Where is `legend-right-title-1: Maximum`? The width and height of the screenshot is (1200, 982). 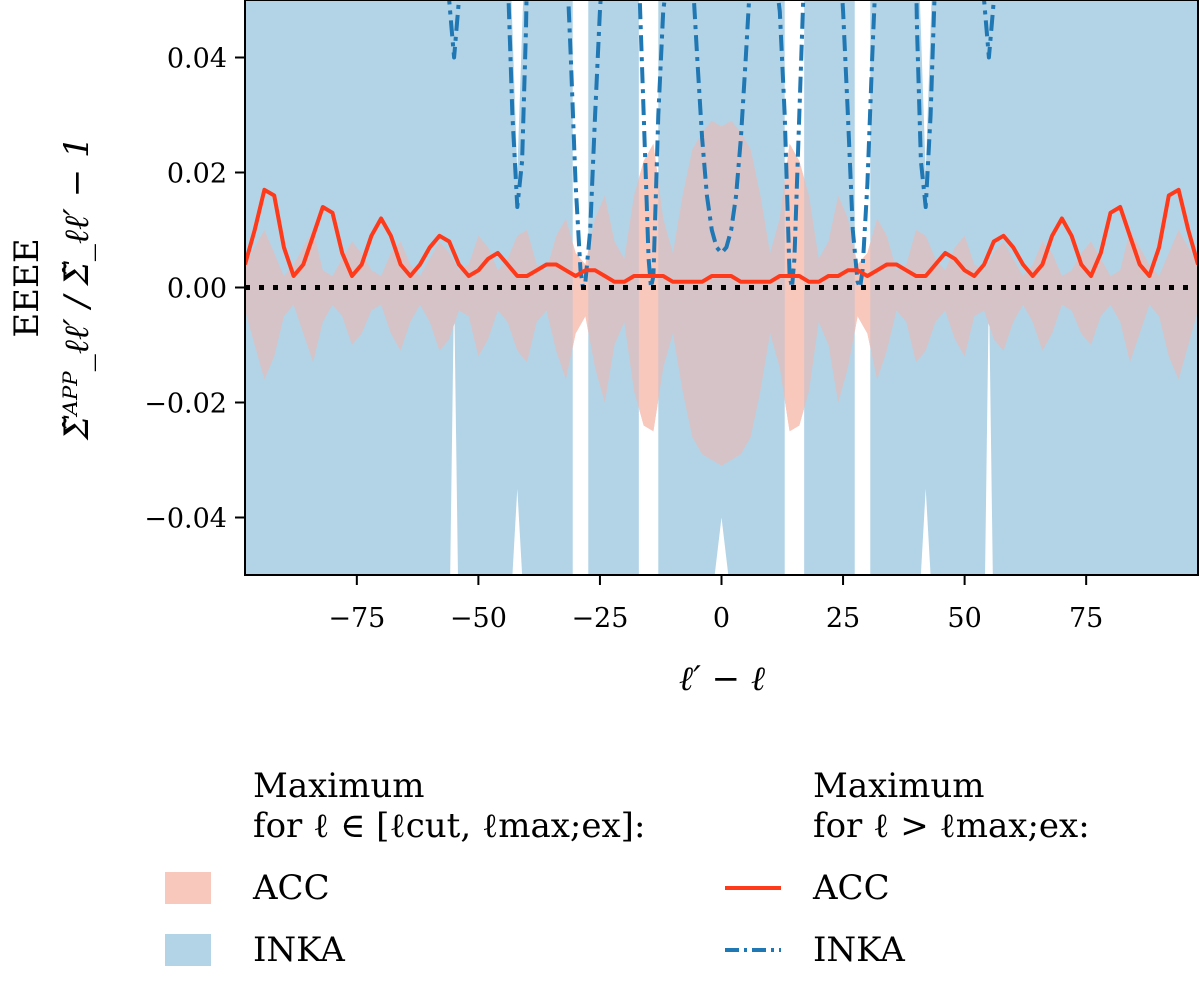
legend-right-title-1: Maximum is located at coordinates (899, 786).